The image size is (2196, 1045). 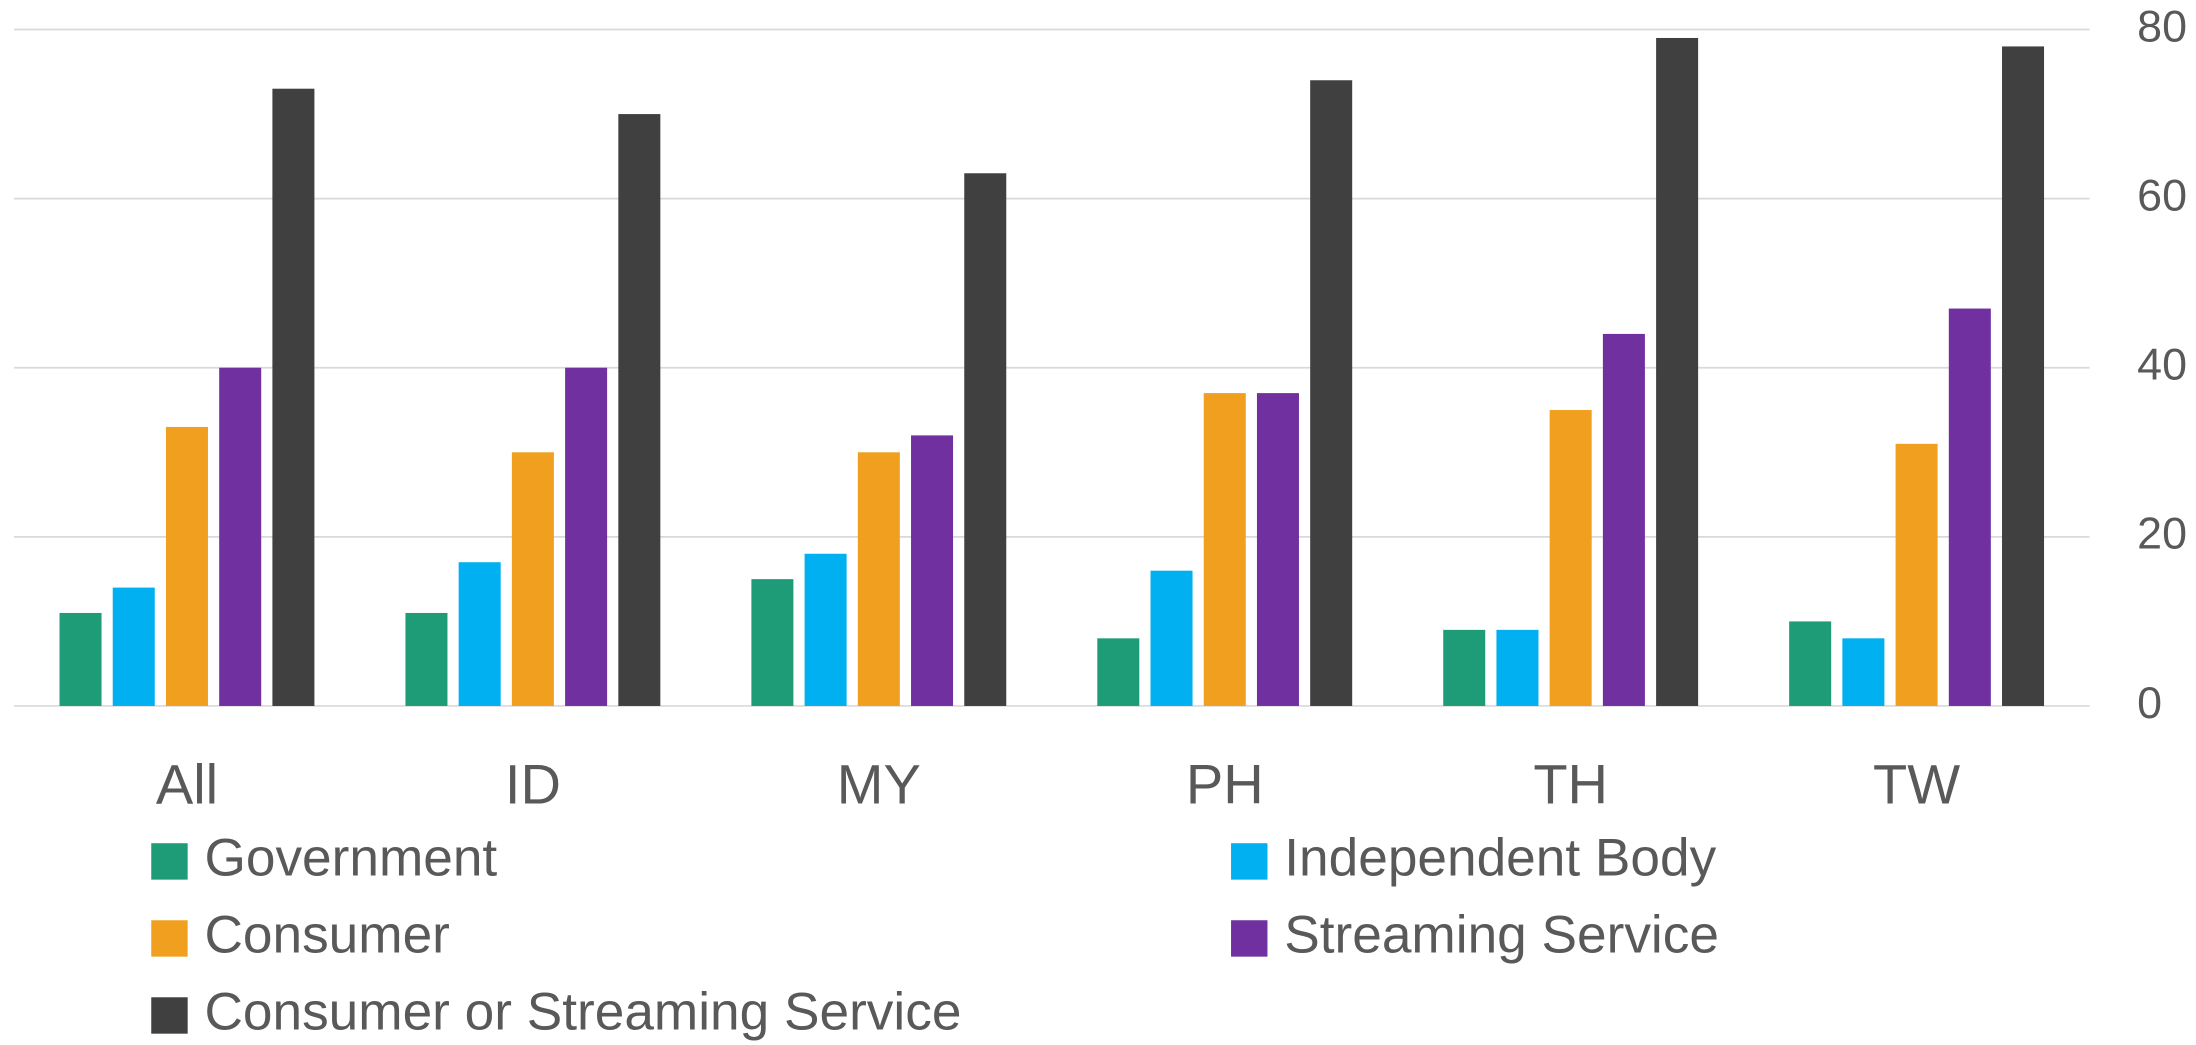 What do you see at coordinates (2162, 365) in the screenshot?
I see `y-tick-label: 40` at bounding box center [2162, 365].